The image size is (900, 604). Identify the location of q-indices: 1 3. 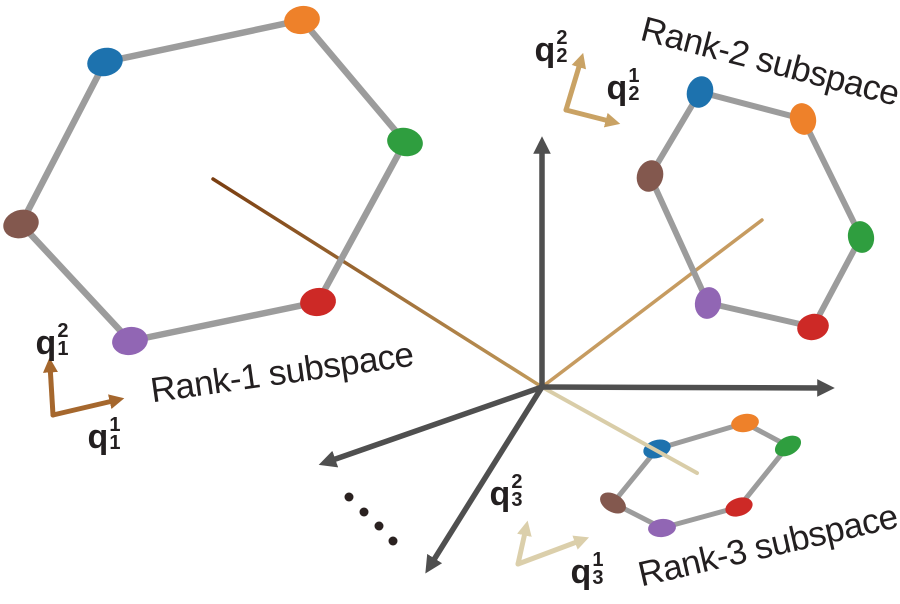
(598, 569).